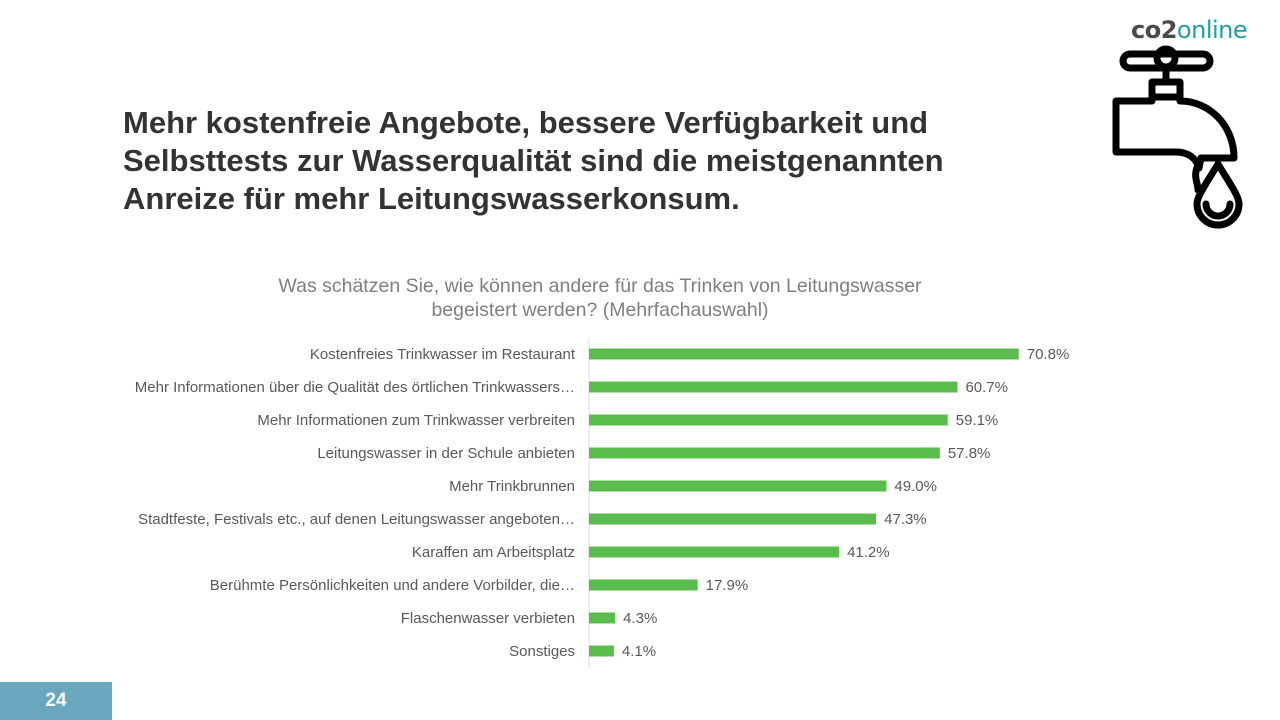  Describe the element at coordinates (1048, 354) in the screenshot. I see `value-label: 70.8%` at that location.